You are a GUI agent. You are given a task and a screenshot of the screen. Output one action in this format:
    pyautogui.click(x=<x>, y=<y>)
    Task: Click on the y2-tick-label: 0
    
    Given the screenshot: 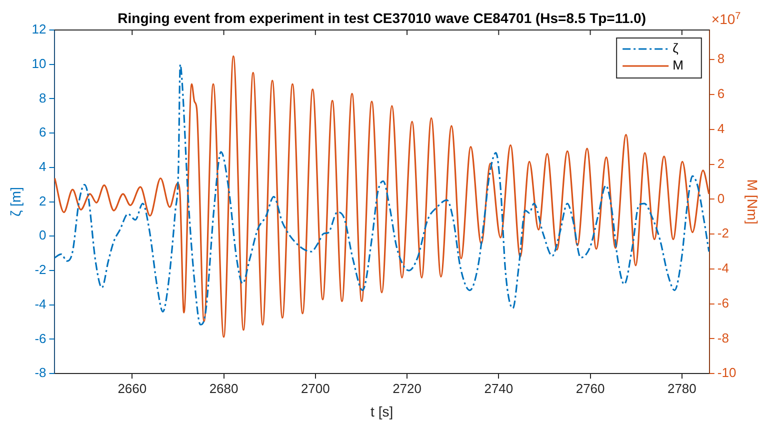 What is the action you would take?
    pyautogui.click(x=721, y=198)
    